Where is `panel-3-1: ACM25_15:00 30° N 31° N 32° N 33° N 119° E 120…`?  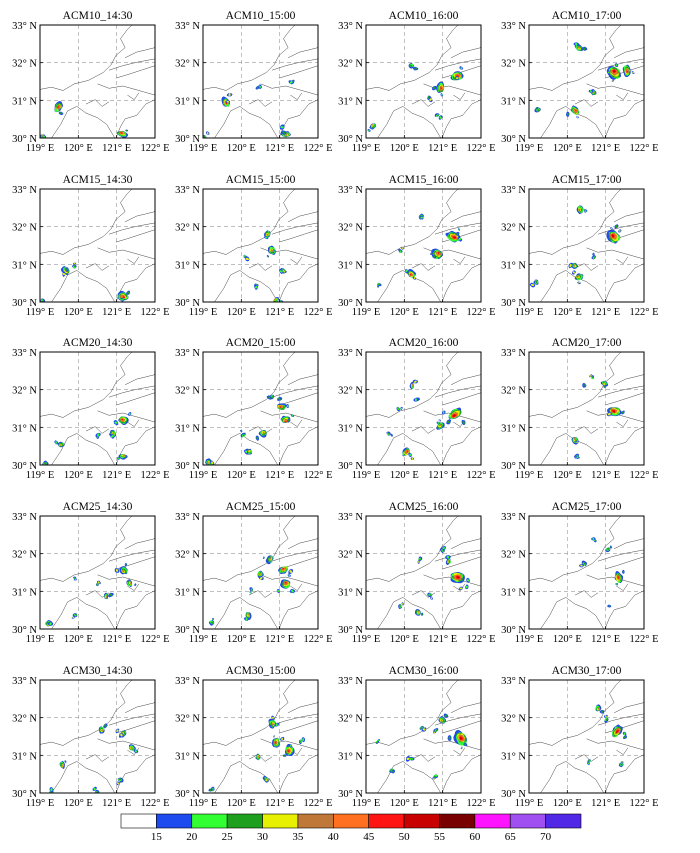 panel-3-1: ACM25_15:00 30° N 31° N 32° N 33° N 119° E 120… is located at coordinates (253, 573).